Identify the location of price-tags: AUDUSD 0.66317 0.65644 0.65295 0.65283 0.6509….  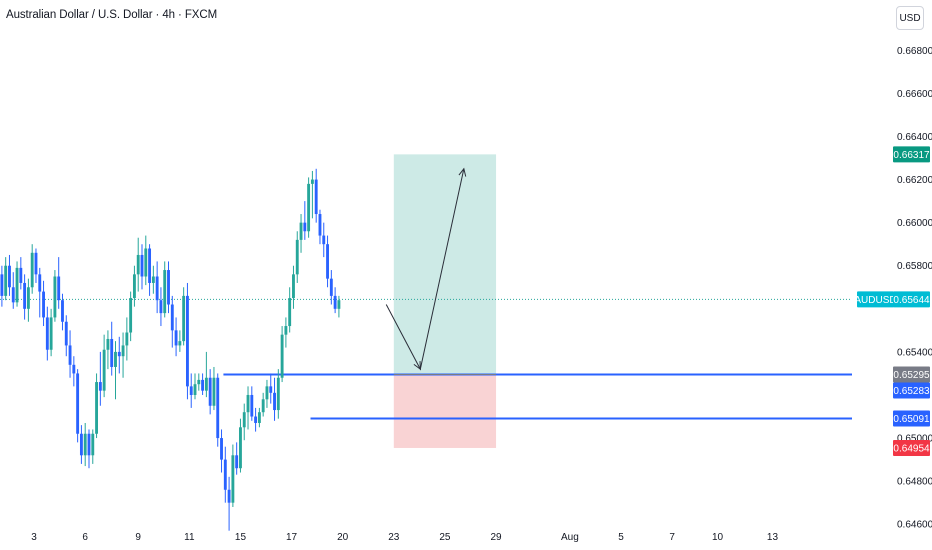
(892, 301).